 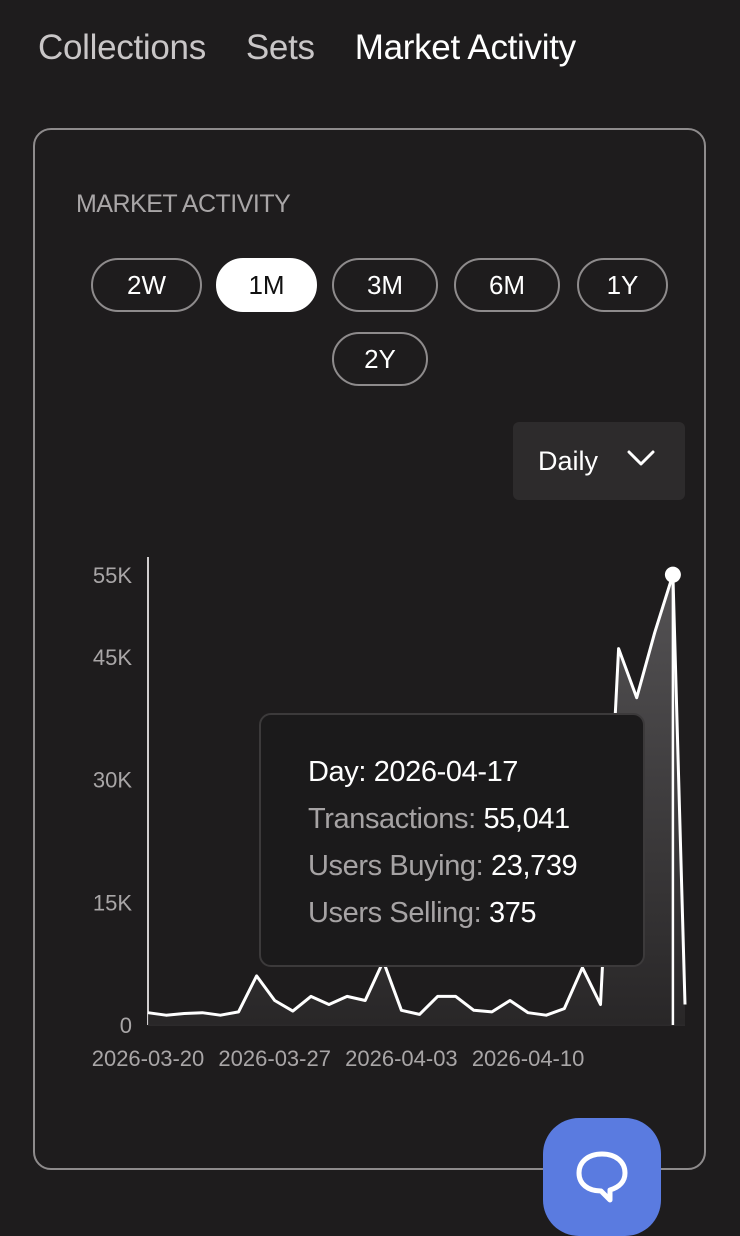 I want to click on interval-dropdown-value: Daily, so click(x=568, y=460).